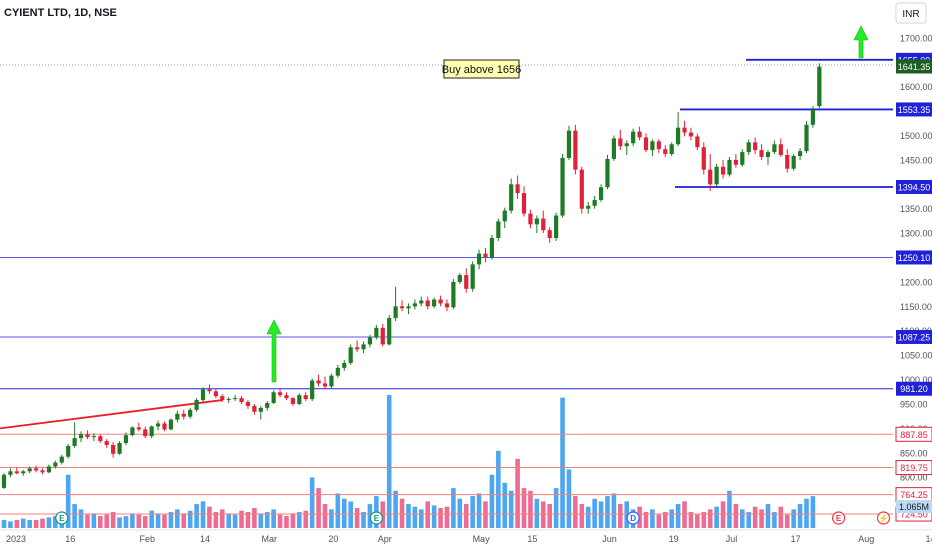 The image size is (932, 555). What do you see at coordinates (911, 13) in the screenshot?
I see `currency-button: INR` at bounding box center [911, 13].